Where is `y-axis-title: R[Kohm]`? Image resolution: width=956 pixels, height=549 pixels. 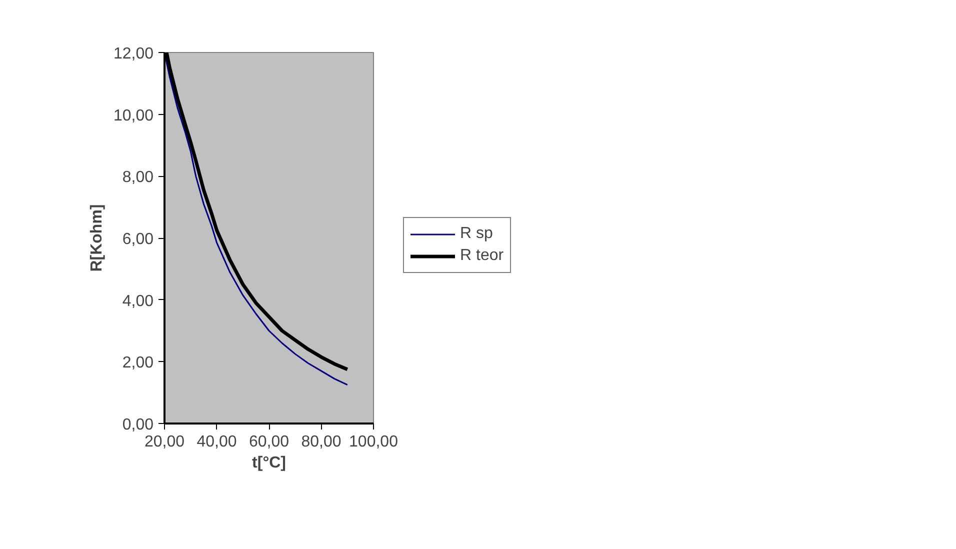
y-axis-title: R[Kohm] is located at coordinates (97, 238).